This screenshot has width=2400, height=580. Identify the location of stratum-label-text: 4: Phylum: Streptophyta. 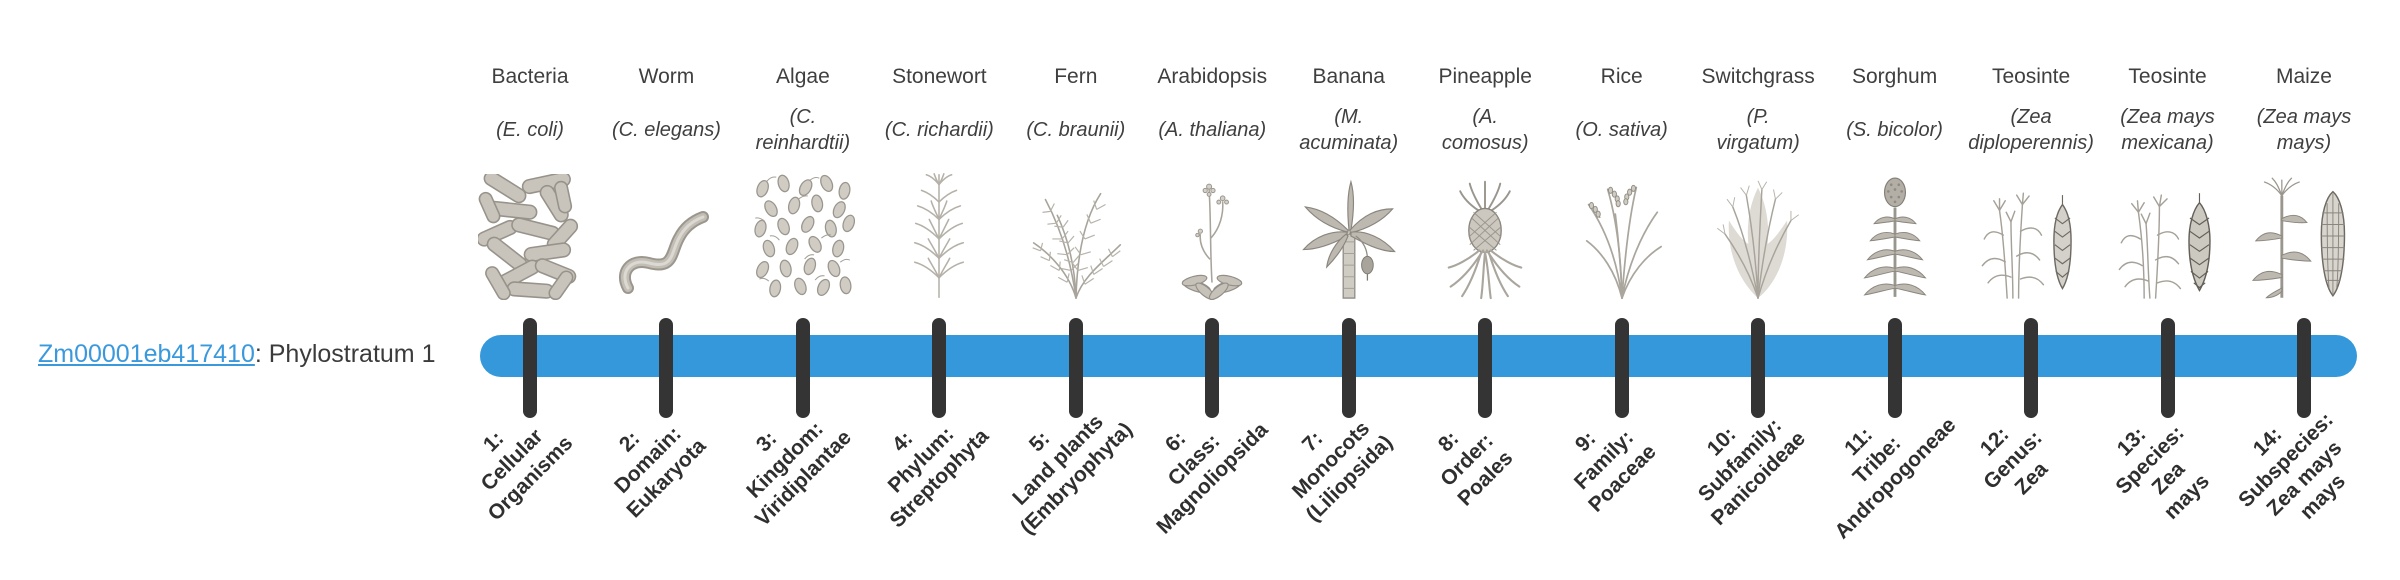
(938, 477).